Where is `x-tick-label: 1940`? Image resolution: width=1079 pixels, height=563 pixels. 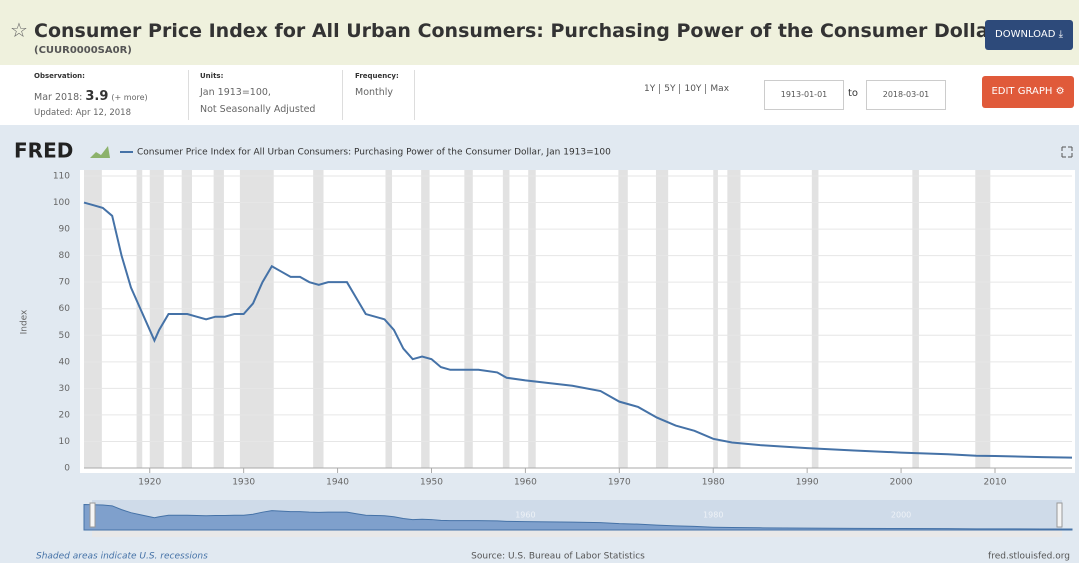 x-tick-label: 1940 is located at coordinates (337, 483).